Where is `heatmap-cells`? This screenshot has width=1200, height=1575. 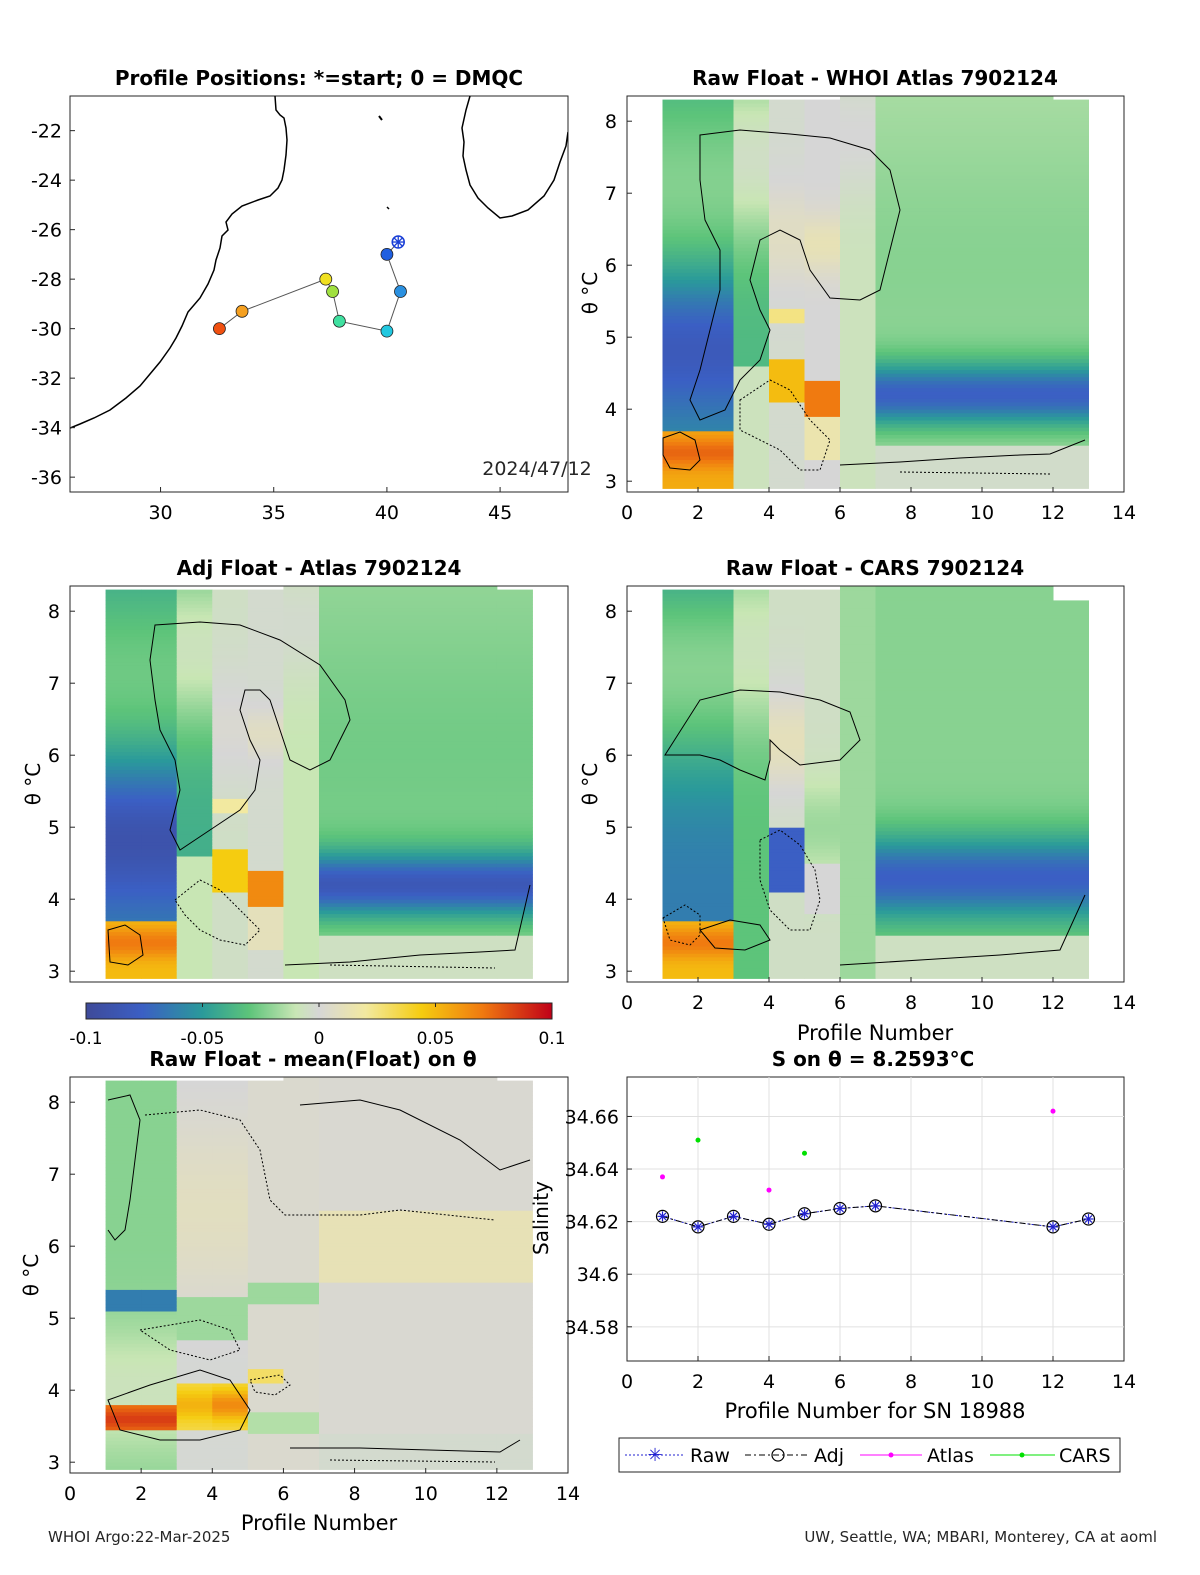 heatmap-cells is located at coordinates (319, 782).